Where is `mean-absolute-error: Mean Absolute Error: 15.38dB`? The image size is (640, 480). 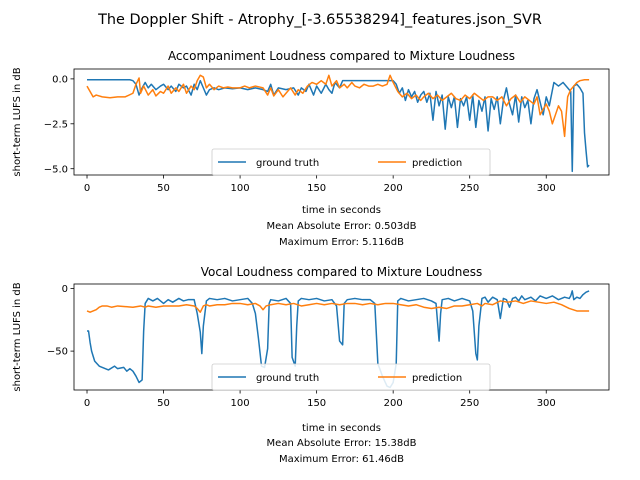 mean-absolute-error: Mean Absolute Error: 15.38dB is located at coordinates (342, 443).